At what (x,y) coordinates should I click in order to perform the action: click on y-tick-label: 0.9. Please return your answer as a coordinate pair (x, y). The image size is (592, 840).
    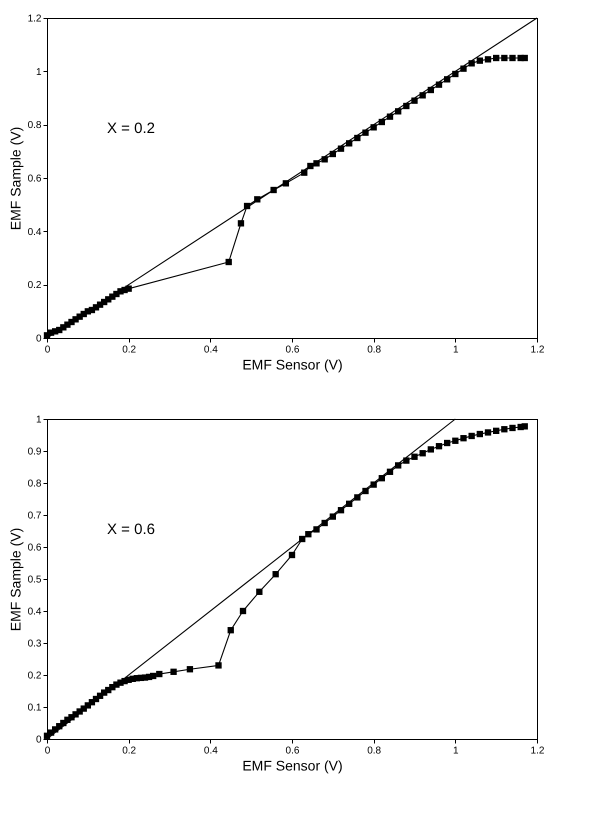
    Looking at the image, I should click on (35, 452).